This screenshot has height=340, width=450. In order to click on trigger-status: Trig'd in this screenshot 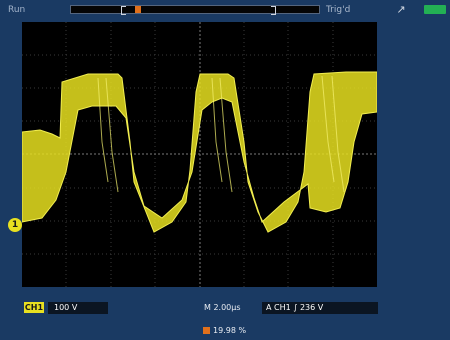, I will do `click(338, 10)`.